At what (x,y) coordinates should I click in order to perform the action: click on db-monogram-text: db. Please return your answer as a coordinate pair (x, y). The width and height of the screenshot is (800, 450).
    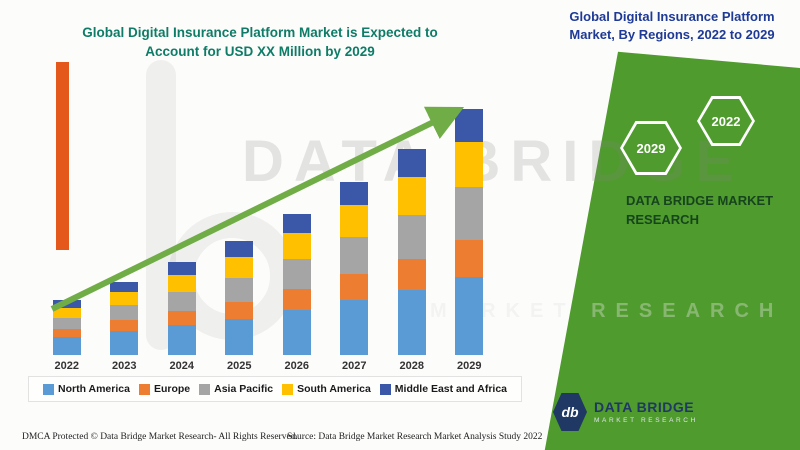
    Looking at the image, I should click on (570, 412).